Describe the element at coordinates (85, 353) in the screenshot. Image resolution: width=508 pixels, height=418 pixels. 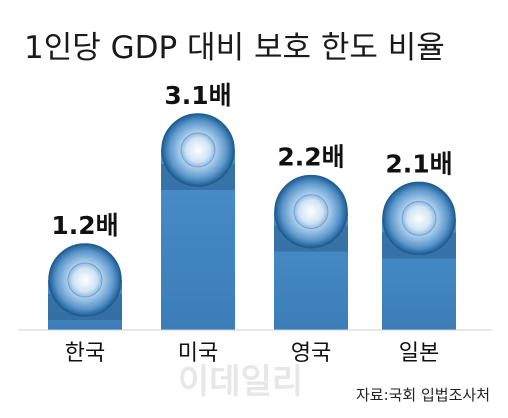
I see `bar-1-category-label: 한국` at that location.